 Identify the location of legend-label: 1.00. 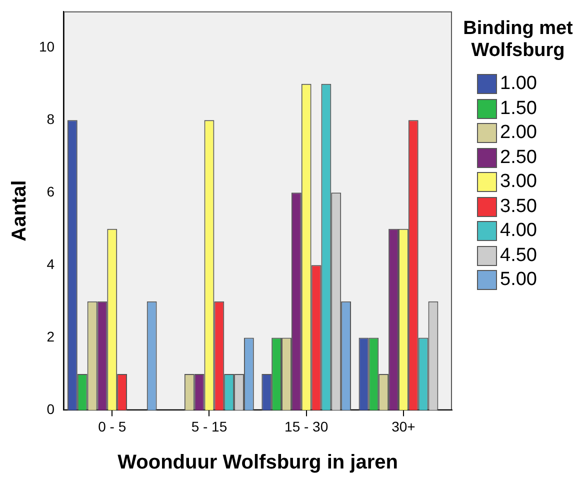
(518, 84).